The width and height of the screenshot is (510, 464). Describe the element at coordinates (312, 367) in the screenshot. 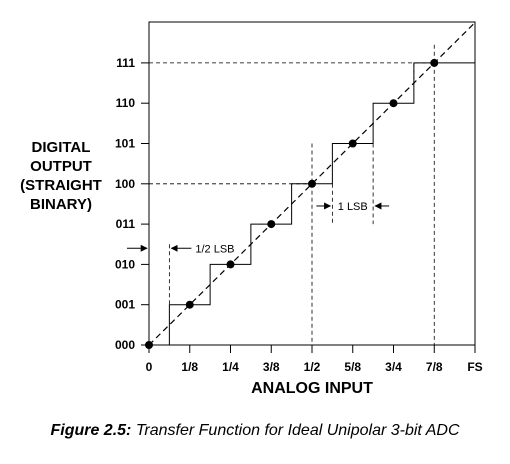

I see `x-tick-label: 1/2` at that location.